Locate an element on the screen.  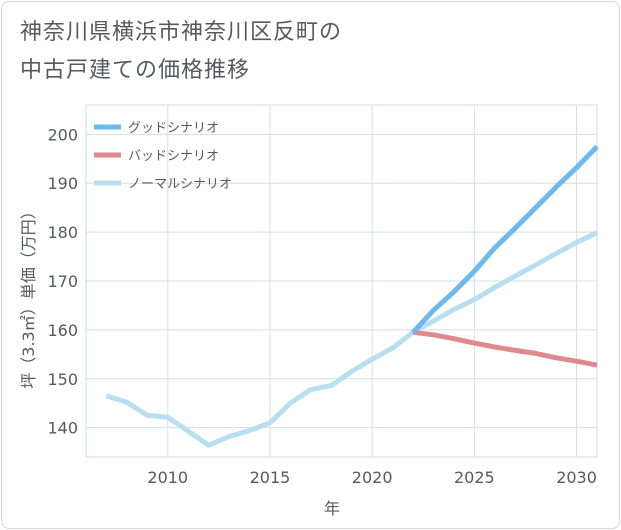
y-tick-label: 140 is located at coordinates (62, 428).